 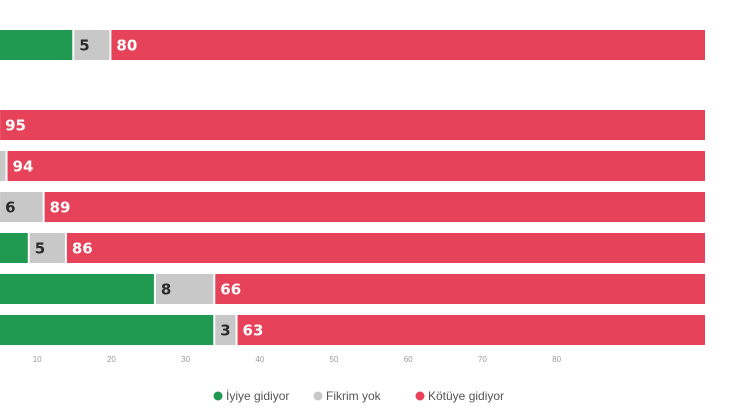 What do you see at coordinates (185, 359) in the screenshot?
I see `x-tick-label-30: 30` at bounding box center [185, 359].